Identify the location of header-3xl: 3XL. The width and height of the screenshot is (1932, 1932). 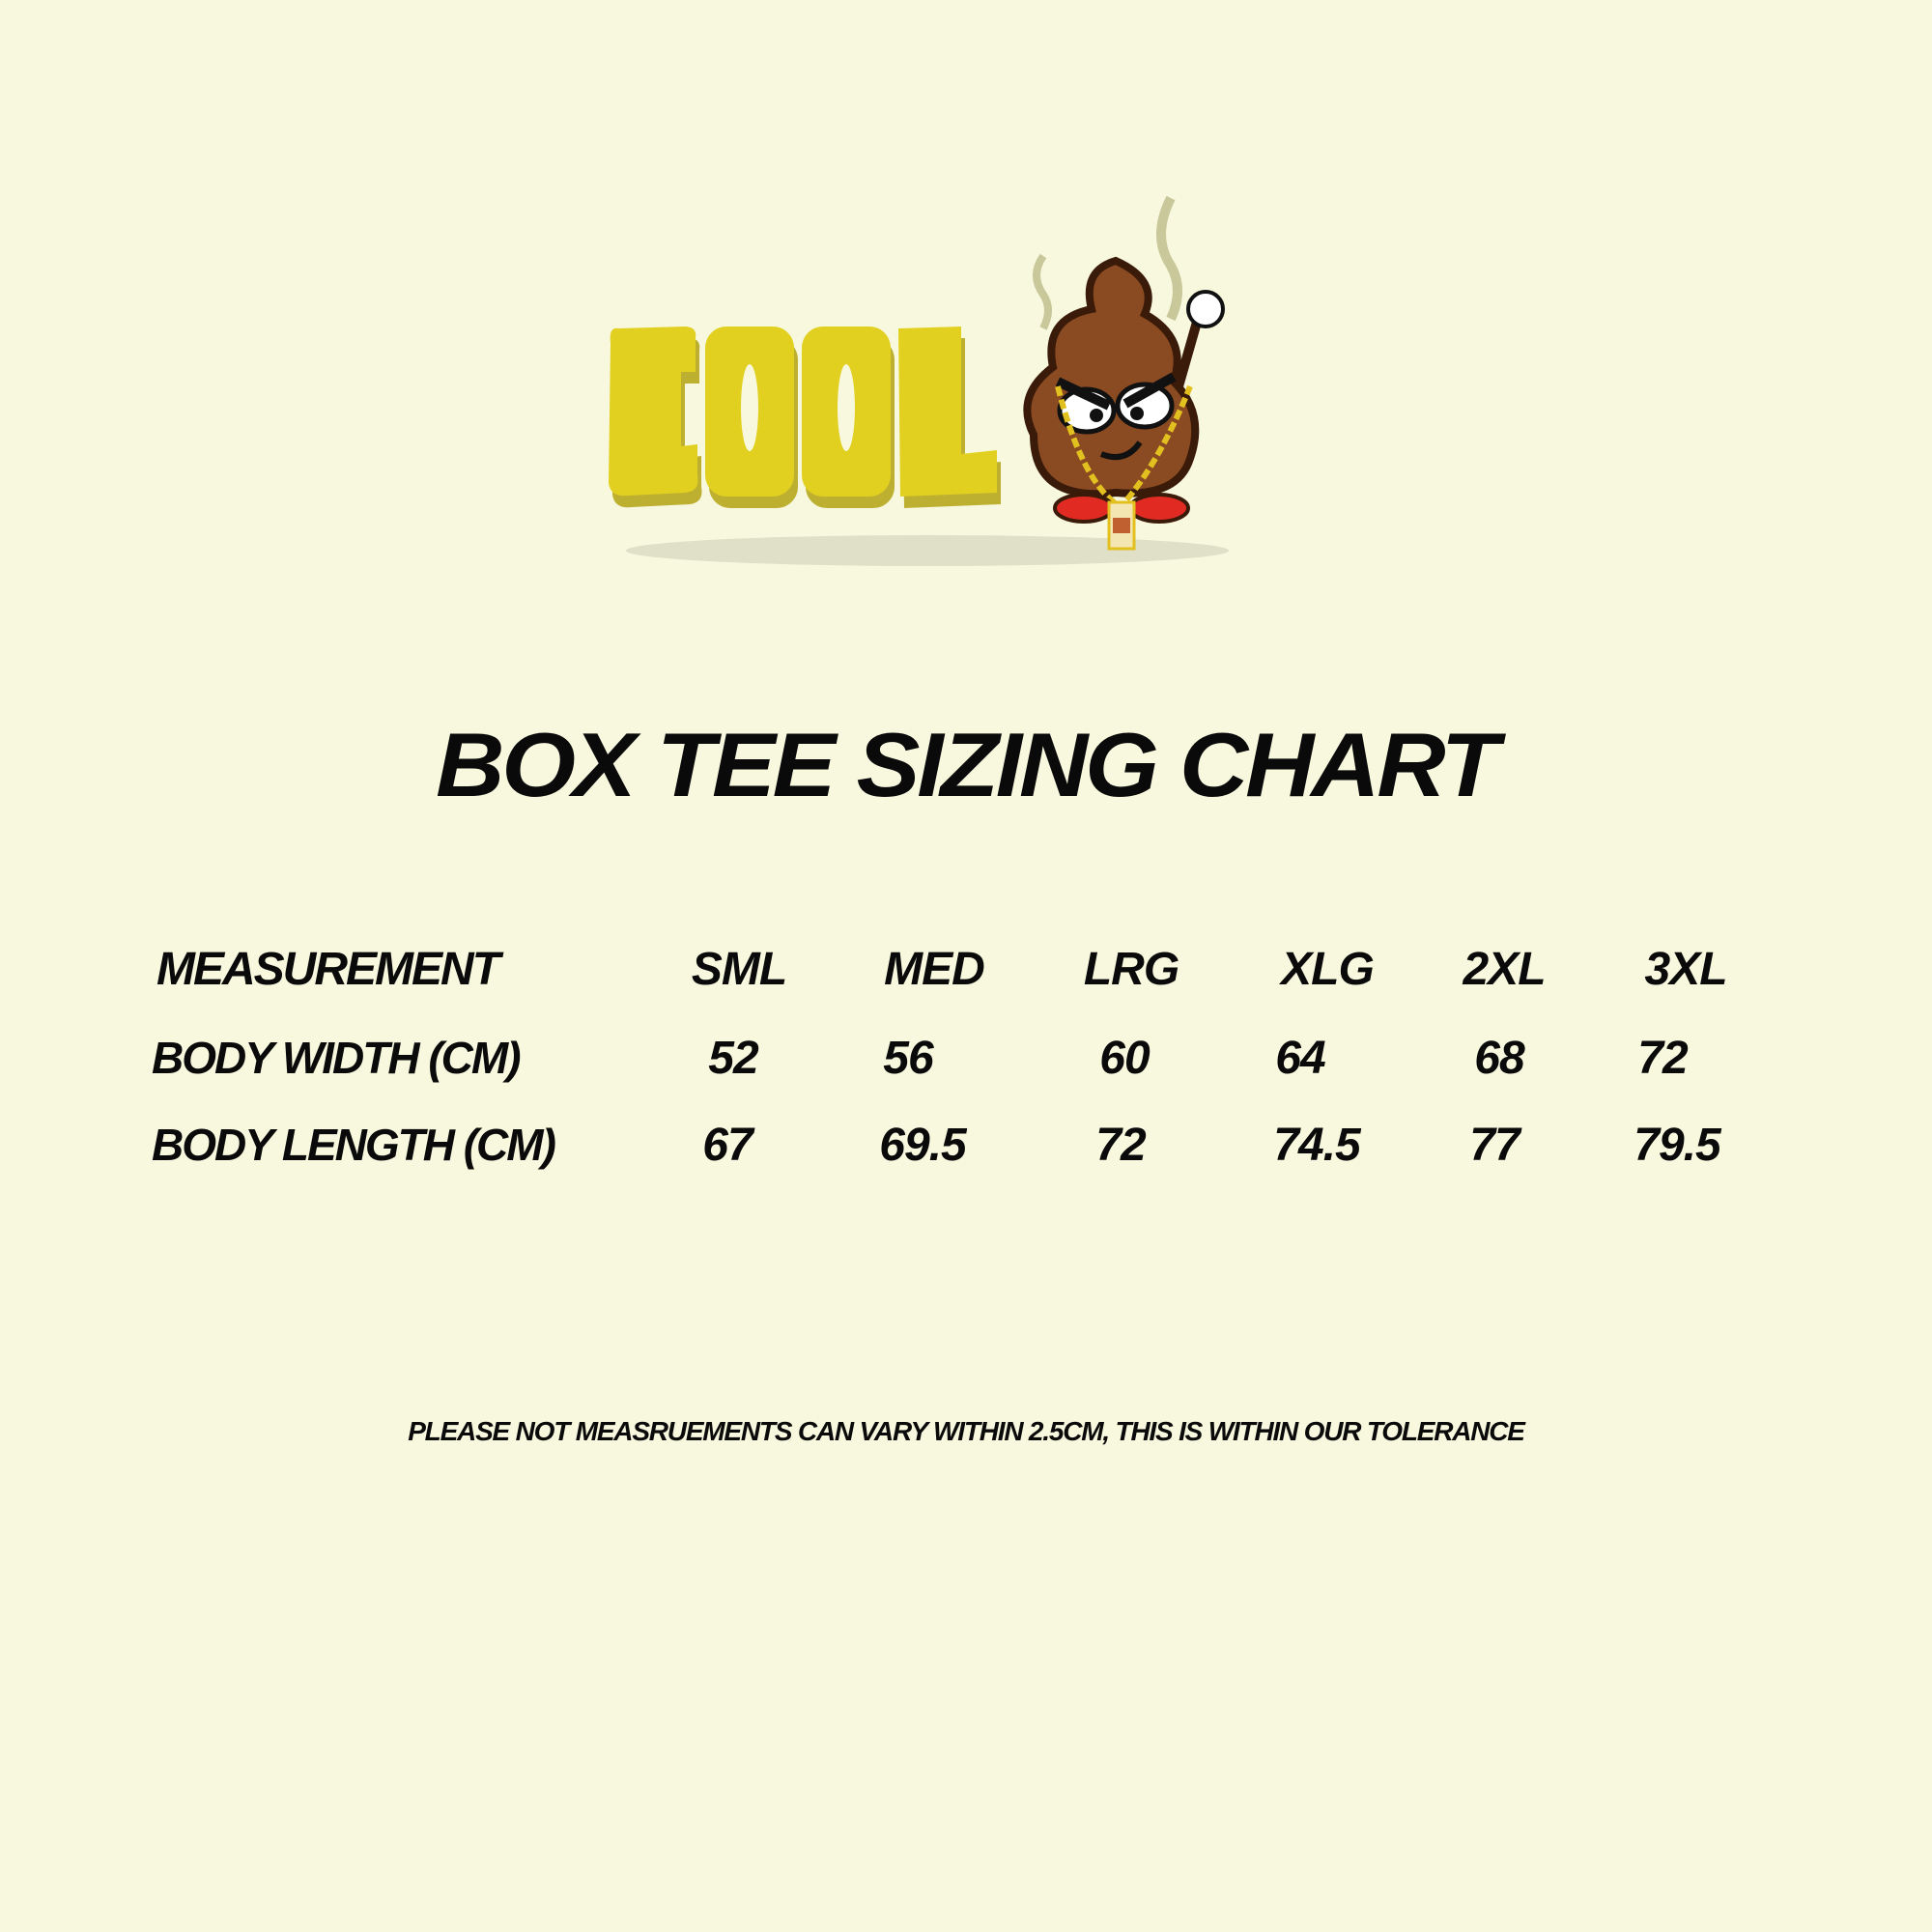
(1685, 969).